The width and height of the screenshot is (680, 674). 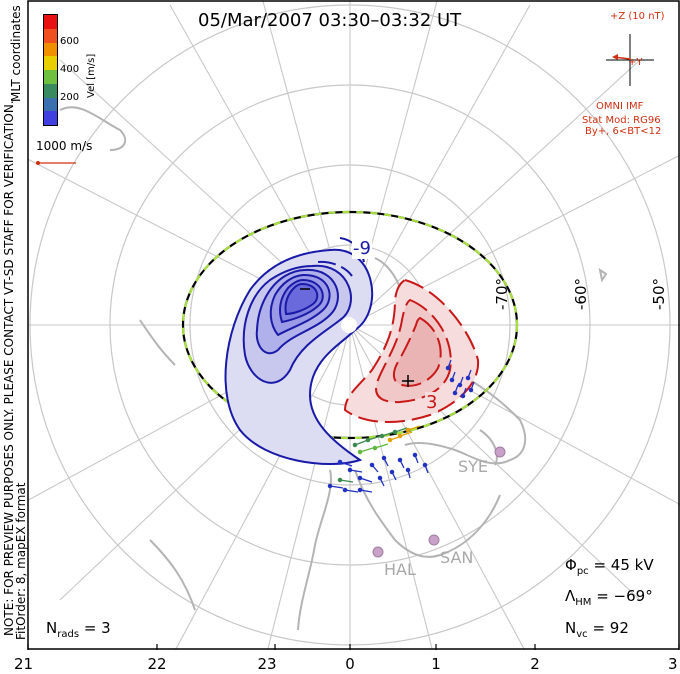 I want to click on pole-marker, so click(x=349, y=325).